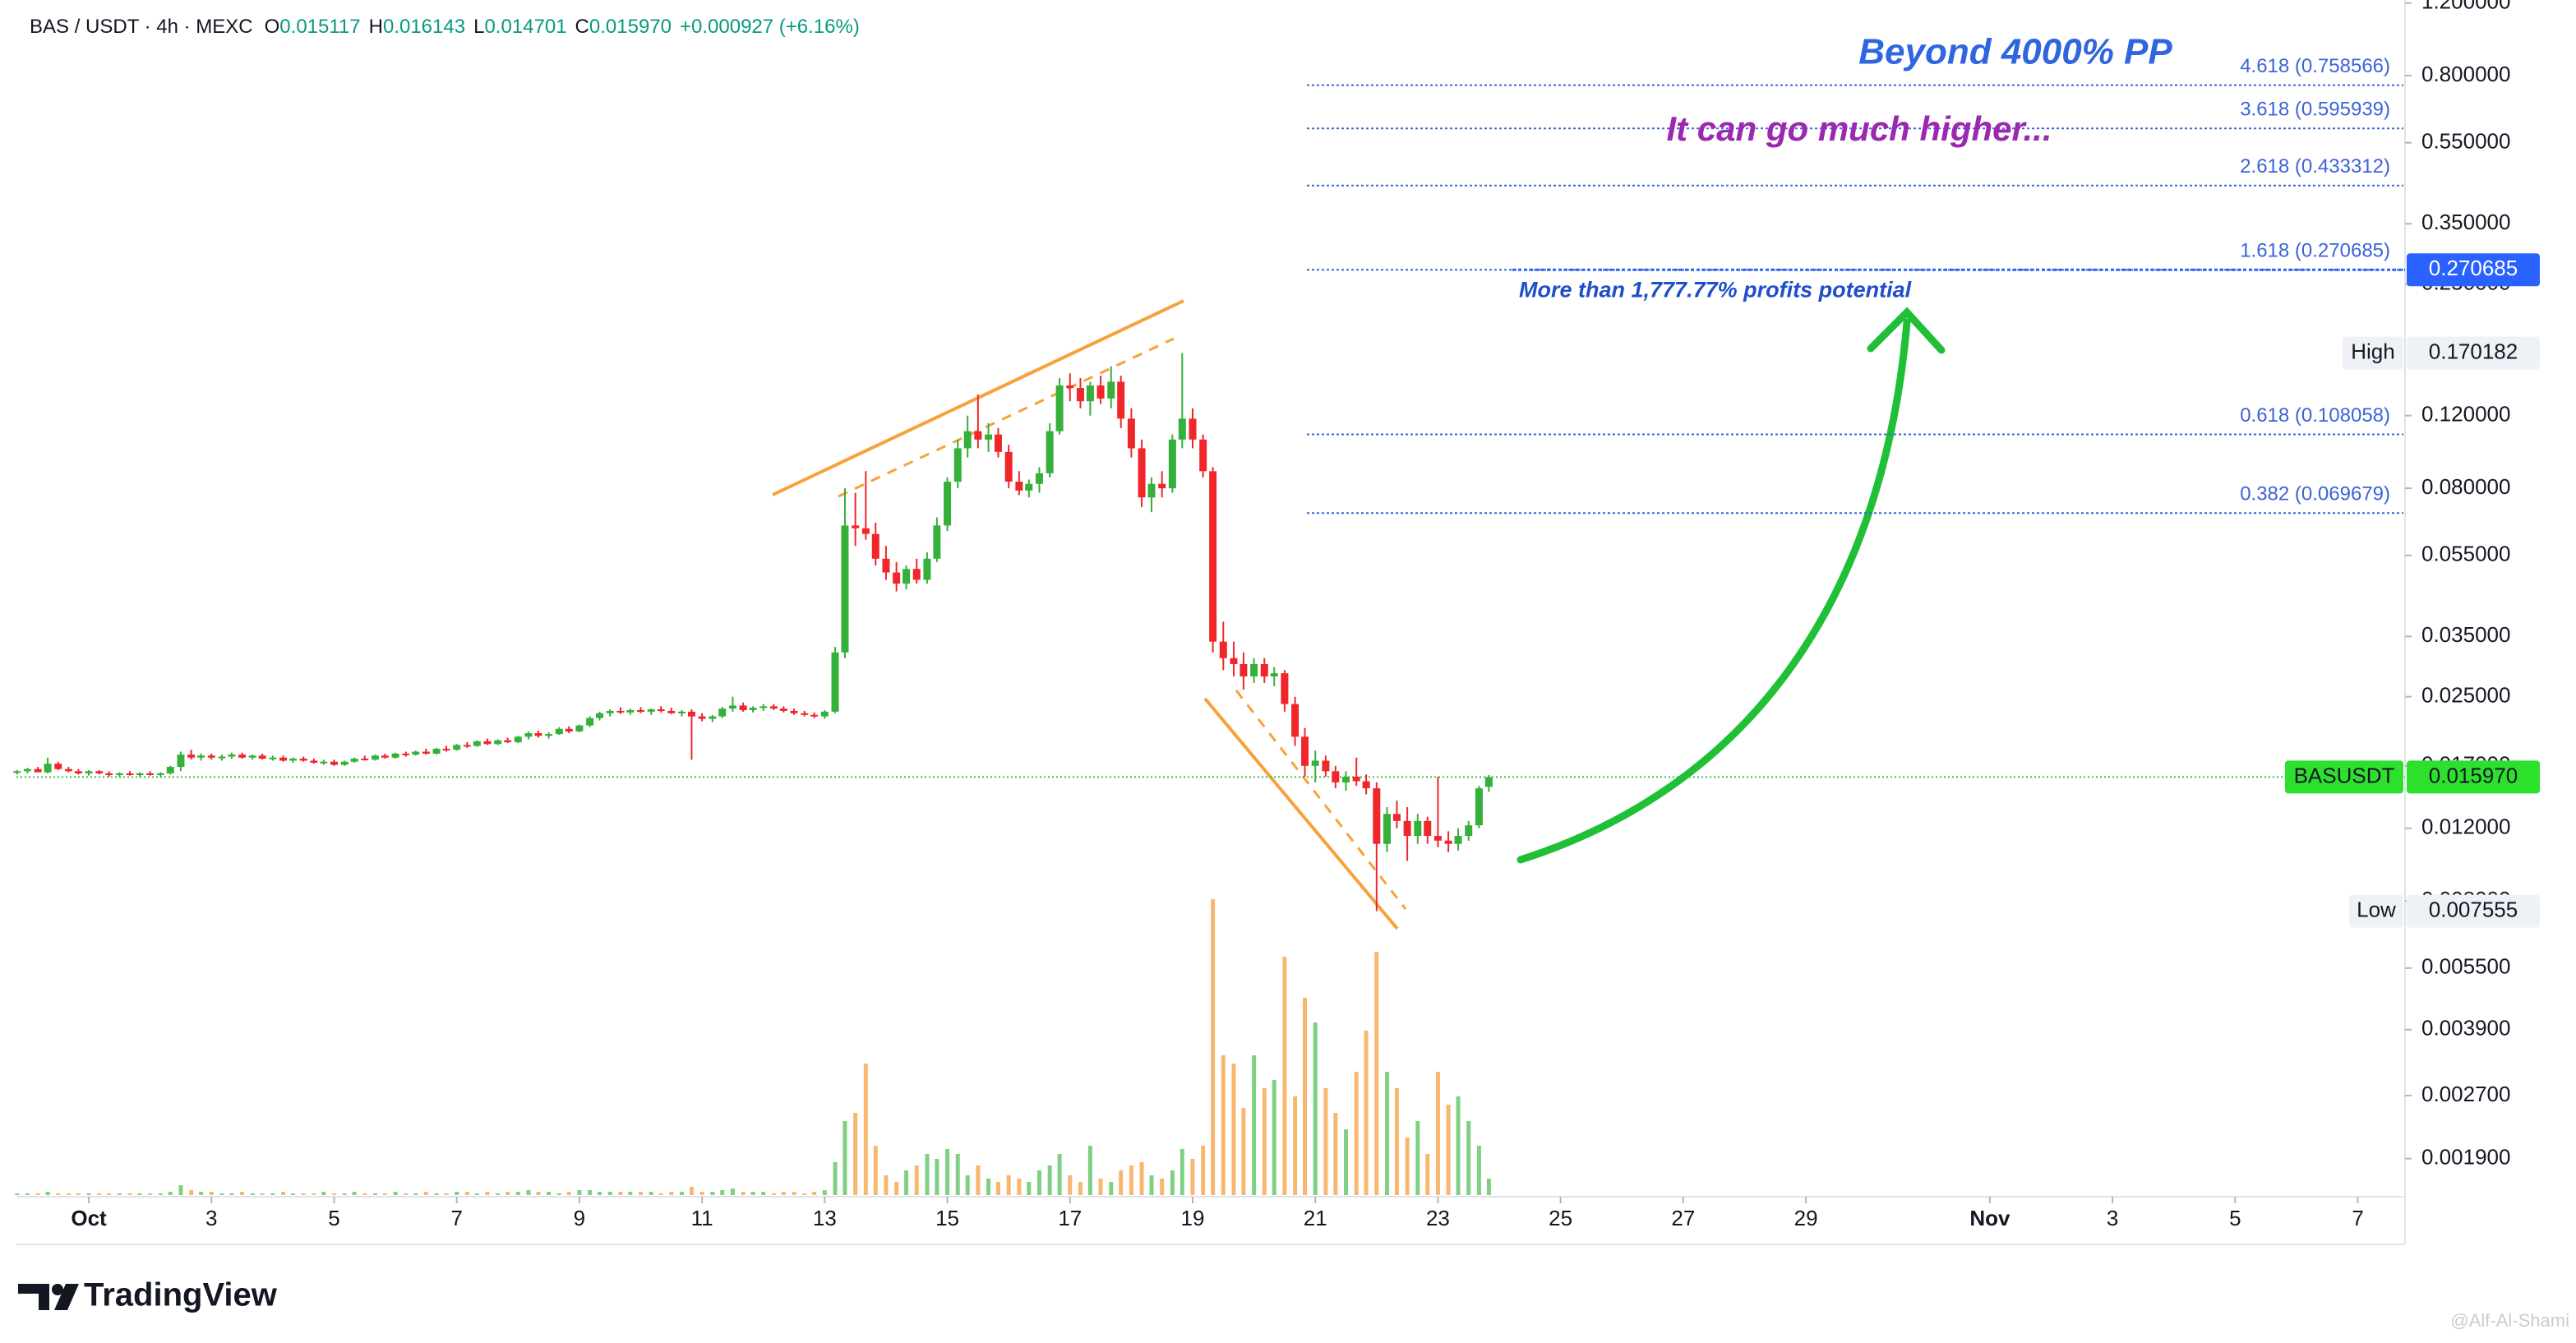 This screenshot has width=2576, height=1343. Describe the element at coordinates (376, 27) in the screenshot. I see `ohlc-key: H` at that location.